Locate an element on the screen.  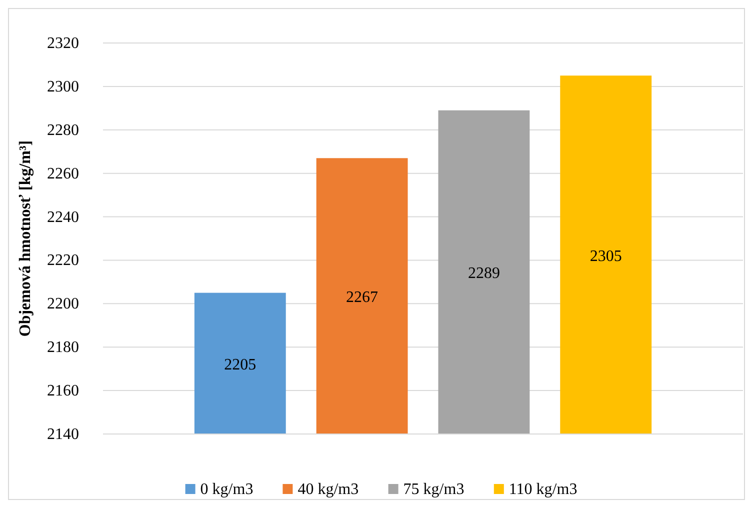
legend-label: 110 kg/m3 is located at coordinates (543, 489).